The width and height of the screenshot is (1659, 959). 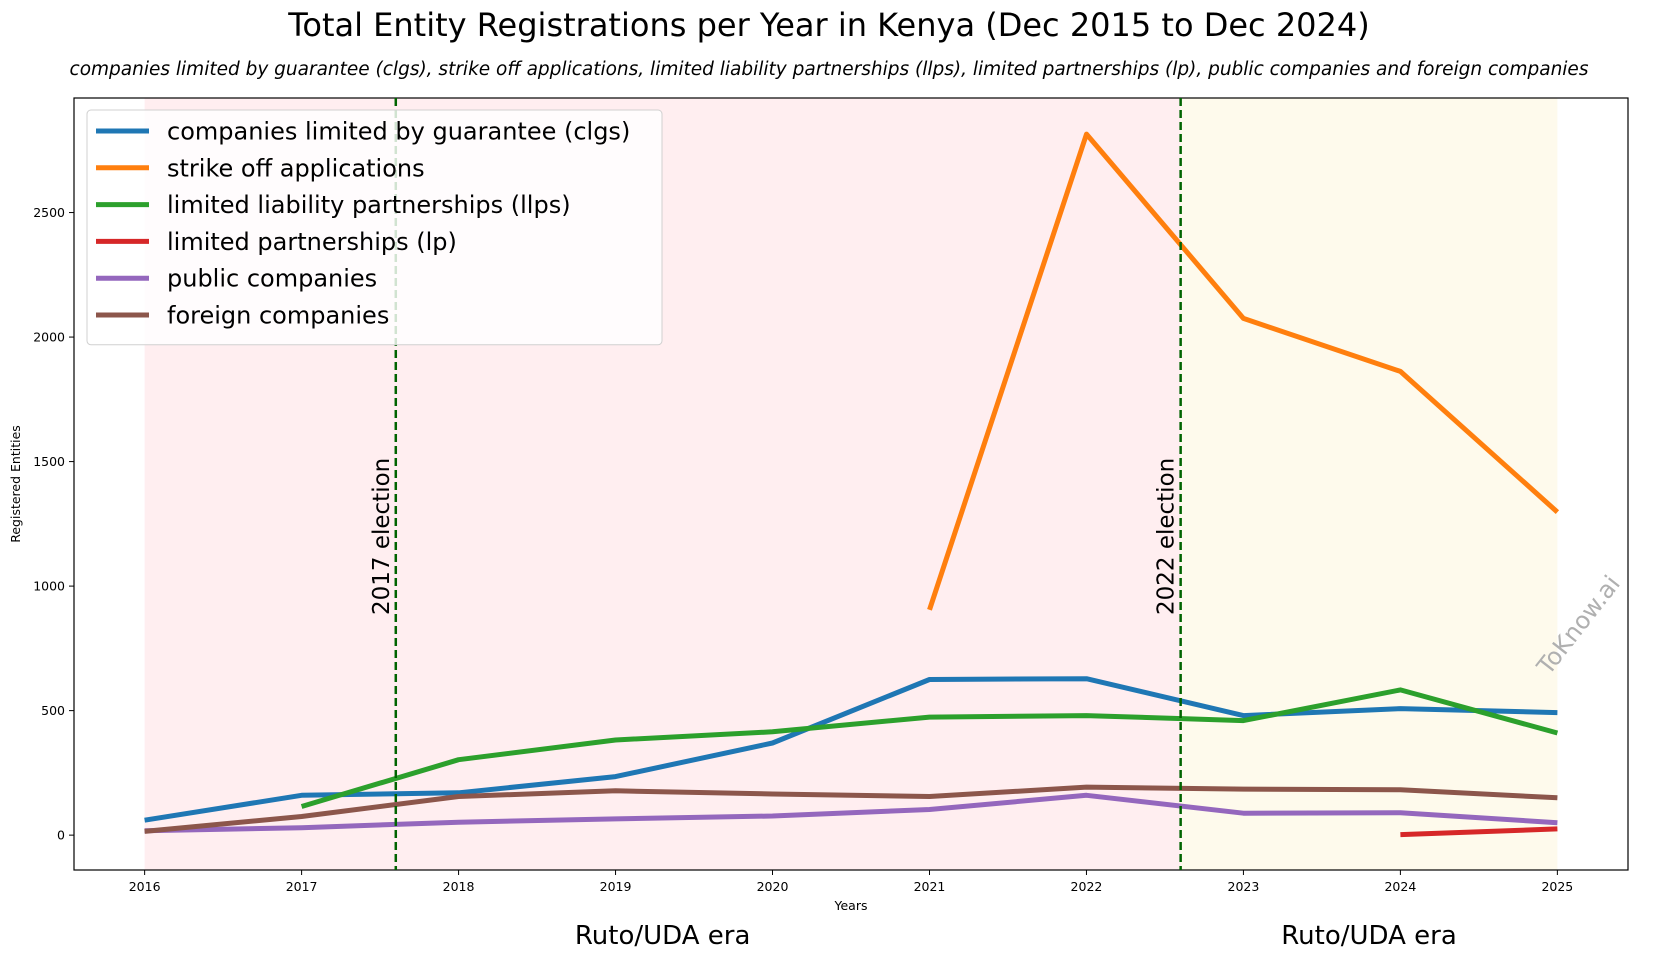 What do you see at coordinates (851, 905) in the screenshot?
I see `x-axis-label: Years` at bounding box center [851, 905].